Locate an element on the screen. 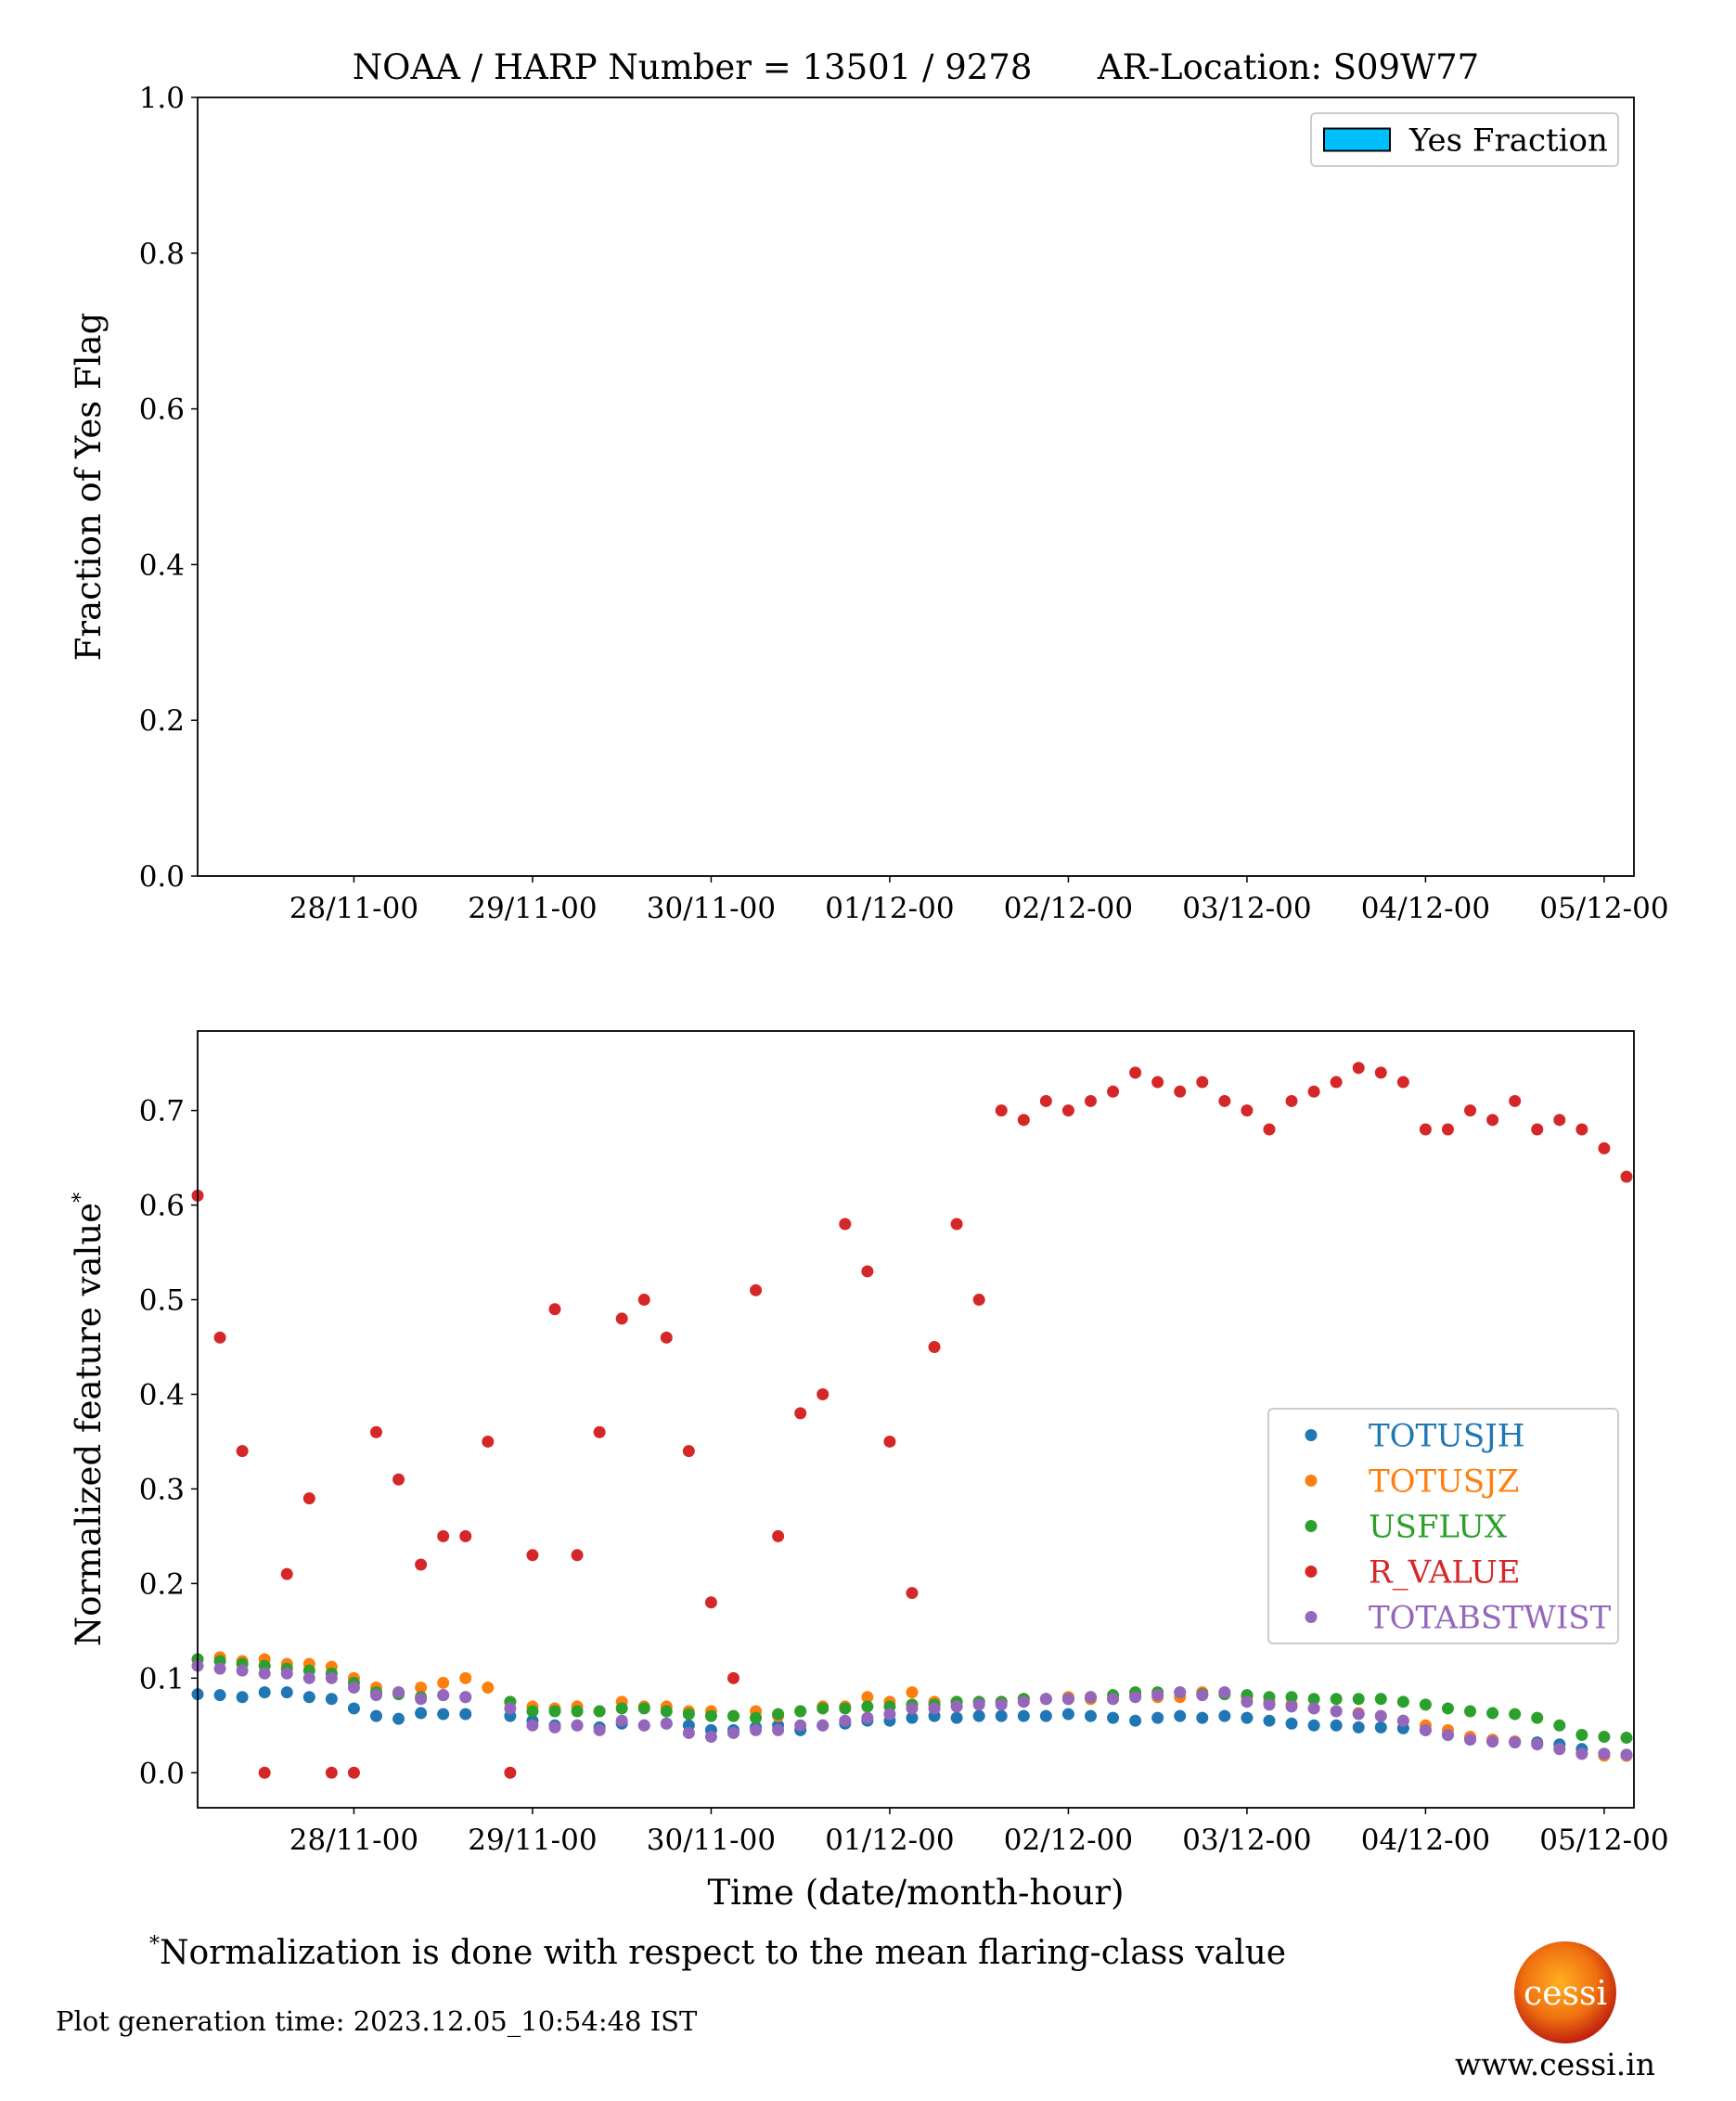  logo-sun is located at coordinates (1565, 1992).